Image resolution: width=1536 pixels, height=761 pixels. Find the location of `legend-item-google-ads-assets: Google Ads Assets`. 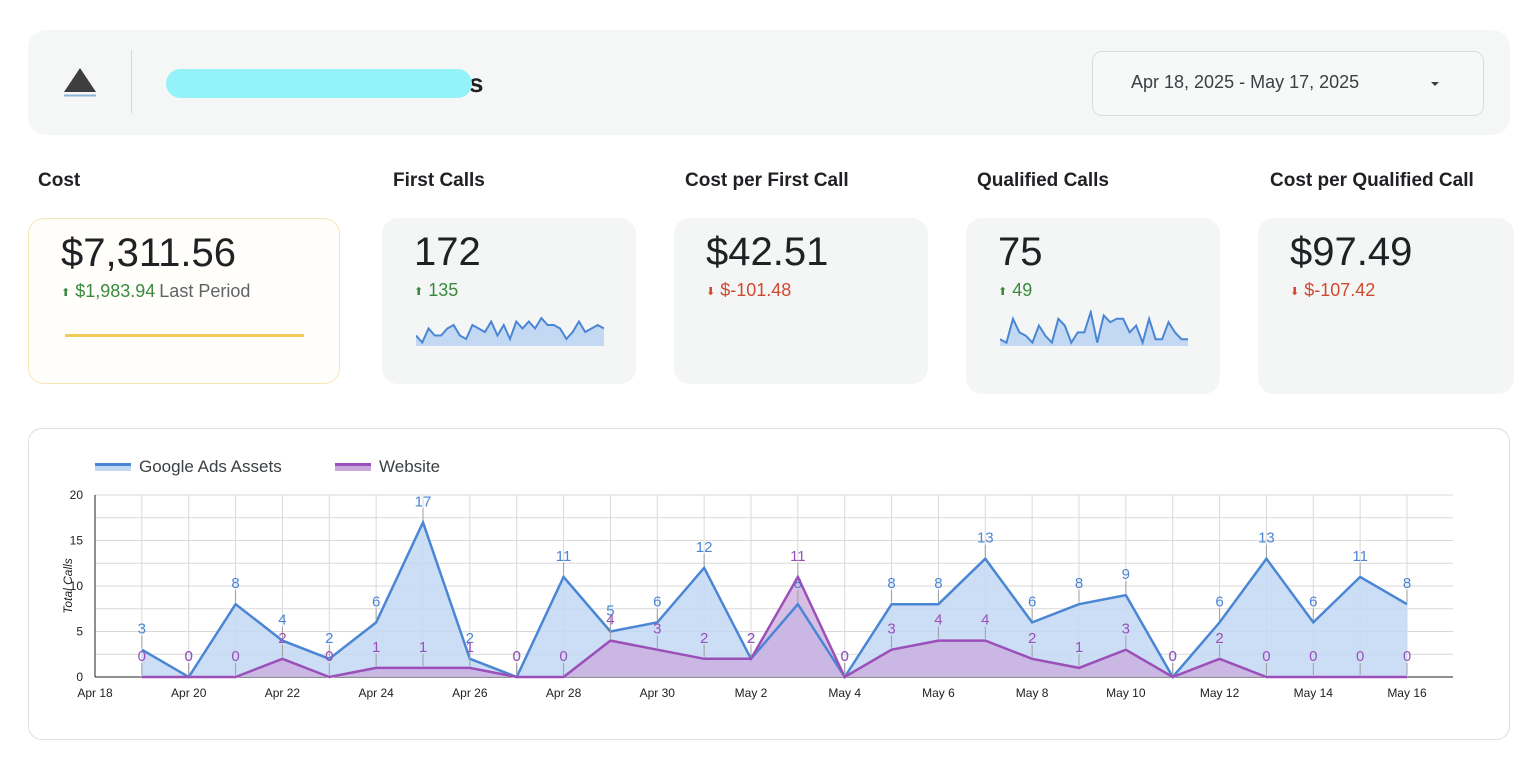

legend-item-google-ads-assets: Google Ads Assets is located at coordinates (188, 467).